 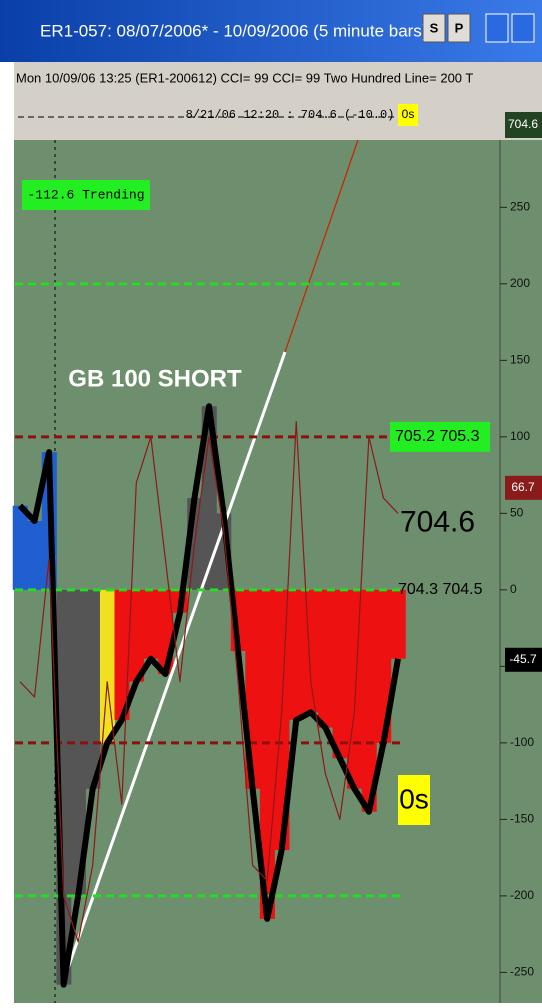 I want to click on price-label: 704.3 704.5, so click(x=440, y=589).